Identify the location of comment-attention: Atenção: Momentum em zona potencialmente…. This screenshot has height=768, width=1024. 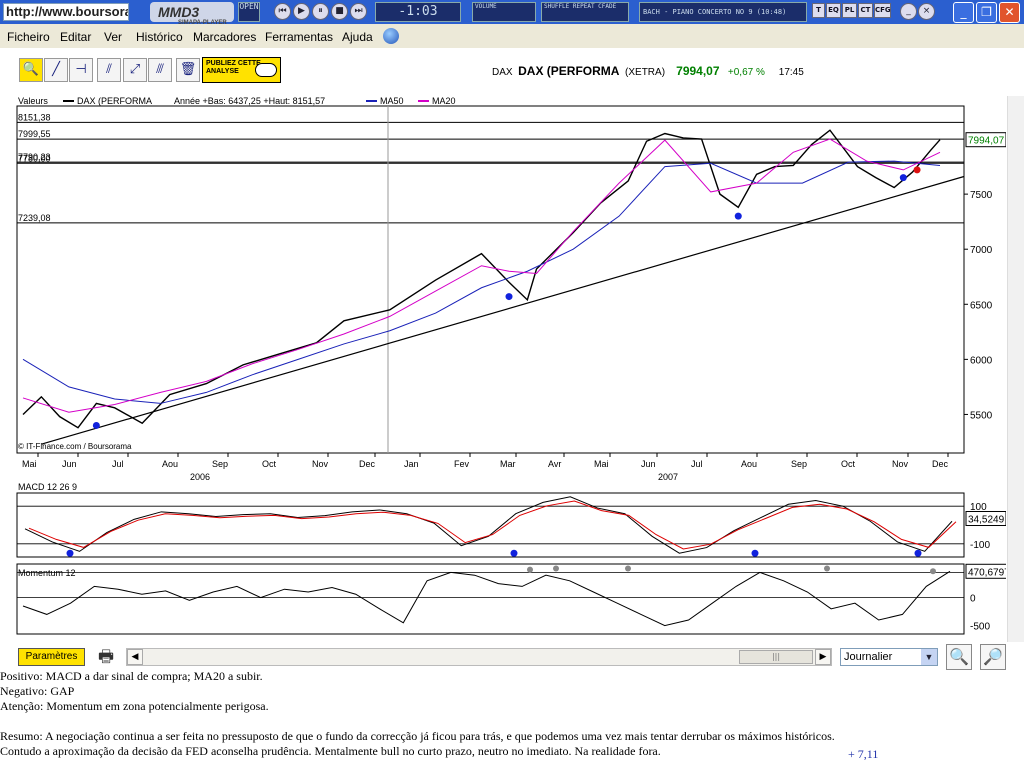
(134, 706).